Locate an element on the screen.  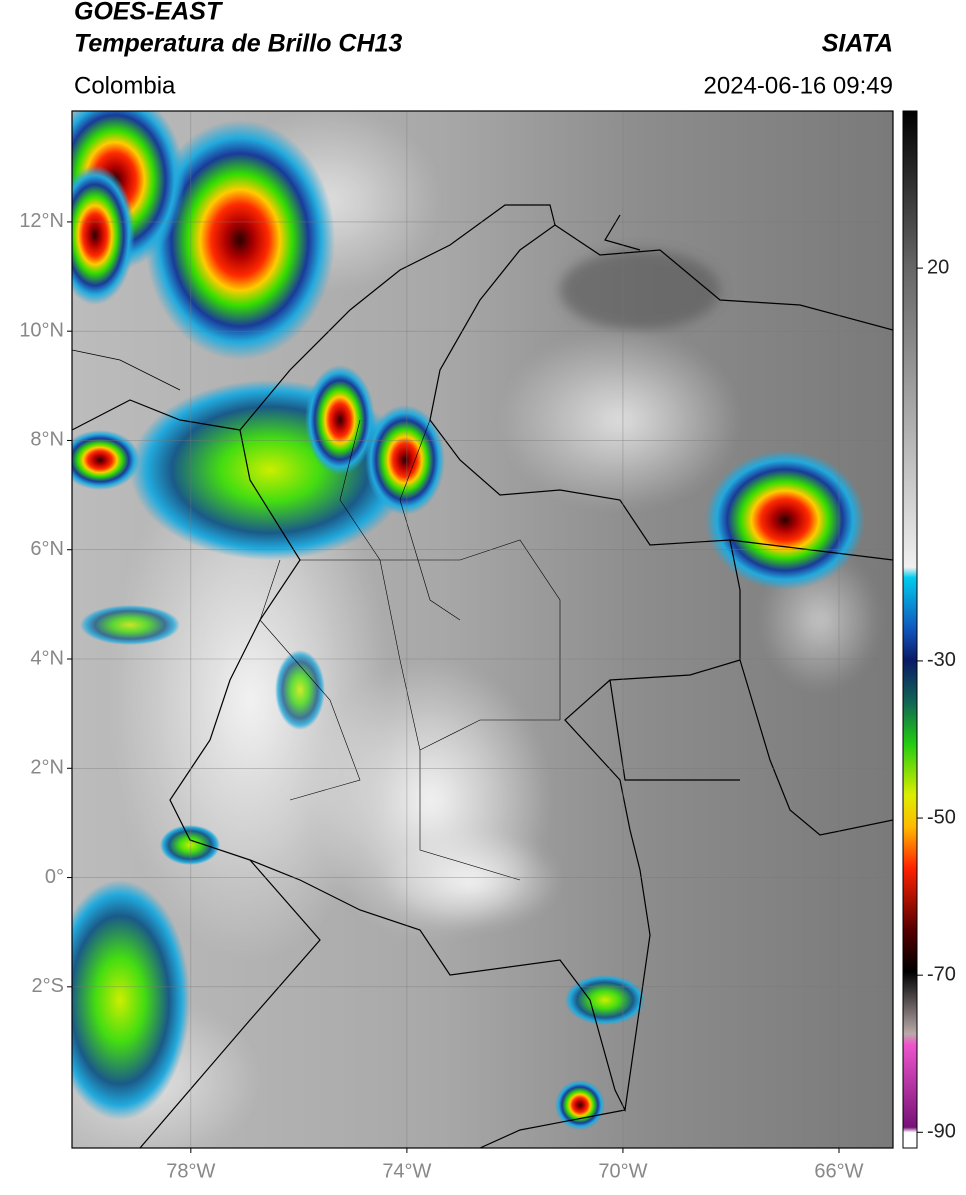
lat-tick-label: 2°S is located at coordinates (48, 986).